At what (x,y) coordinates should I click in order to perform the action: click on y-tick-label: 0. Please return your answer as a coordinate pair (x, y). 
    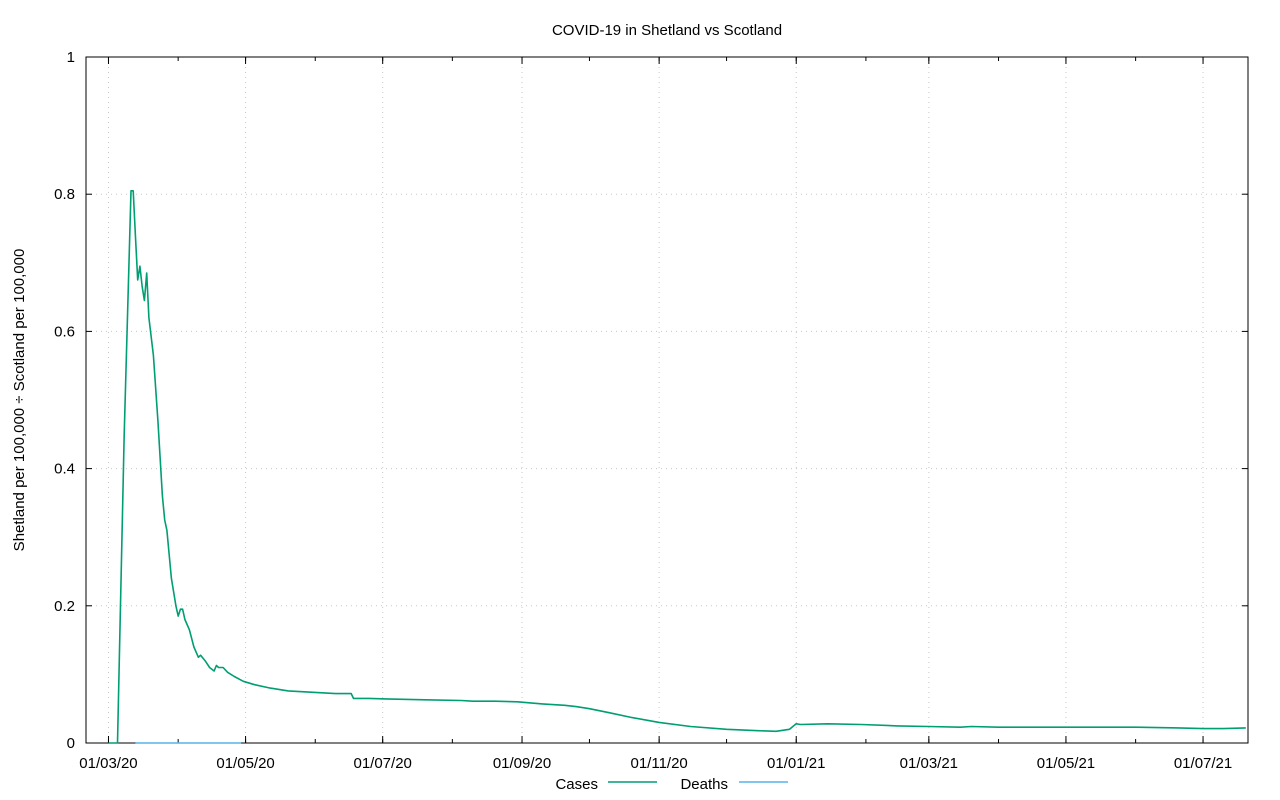
    Looking at the image, I should click on (71, 743).